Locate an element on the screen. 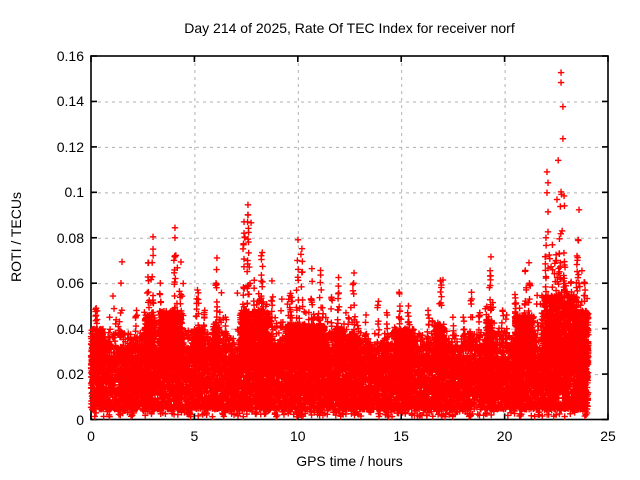 This screenshot has height=480, width=640. x-tick-label: 0 is located at coordinates (91, 436).